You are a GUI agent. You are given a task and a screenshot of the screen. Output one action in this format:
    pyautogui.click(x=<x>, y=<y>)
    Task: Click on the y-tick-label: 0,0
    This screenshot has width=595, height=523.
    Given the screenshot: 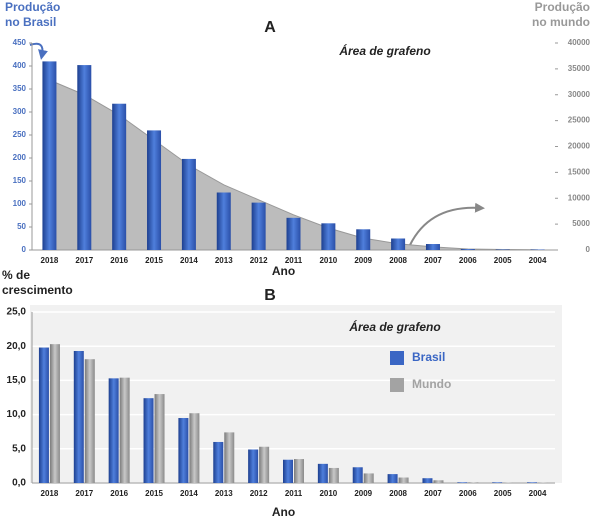 What is the action you would take?
    pyautogui.click(x=19, y=483)
    